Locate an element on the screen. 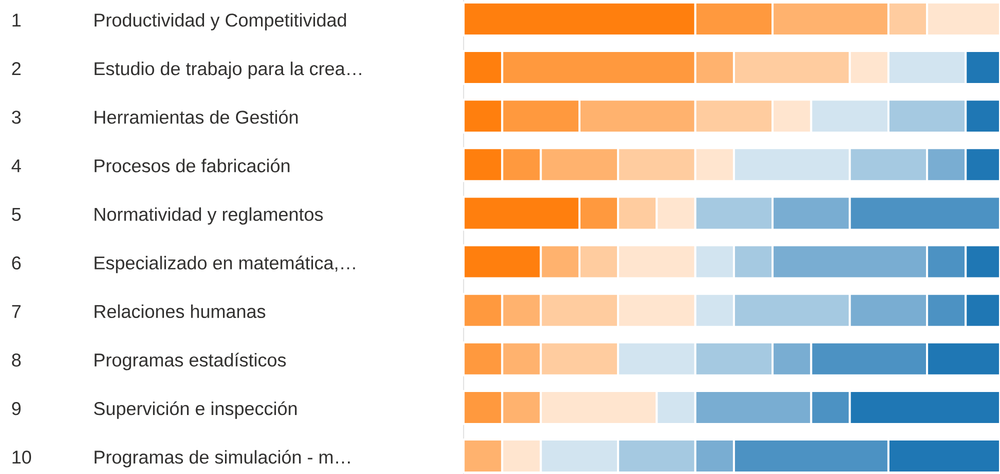 The height and width of the screenshot is (474, 1000). y-tick-label: Normatividad y reglamentos is located at coordinates (208, 216).